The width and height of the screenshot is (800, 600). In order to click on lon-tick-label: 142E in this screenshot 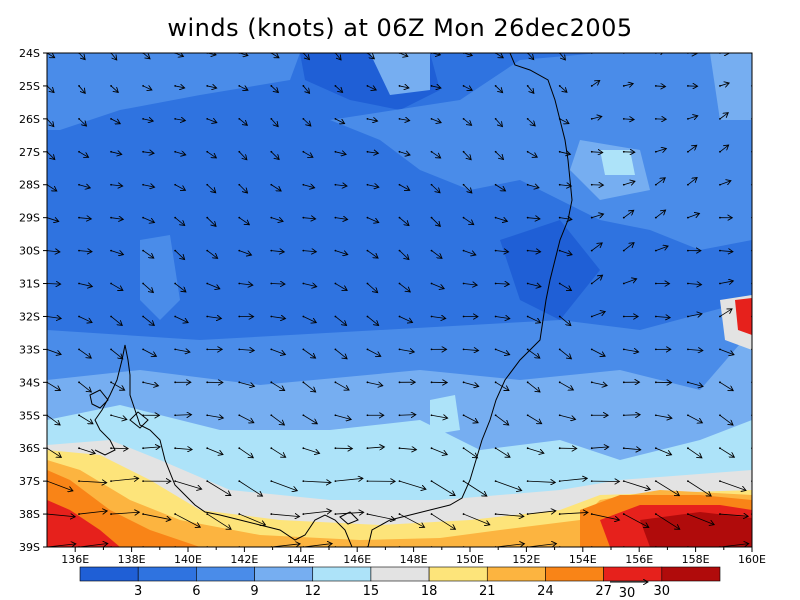, I will do `click(244, 559)`.